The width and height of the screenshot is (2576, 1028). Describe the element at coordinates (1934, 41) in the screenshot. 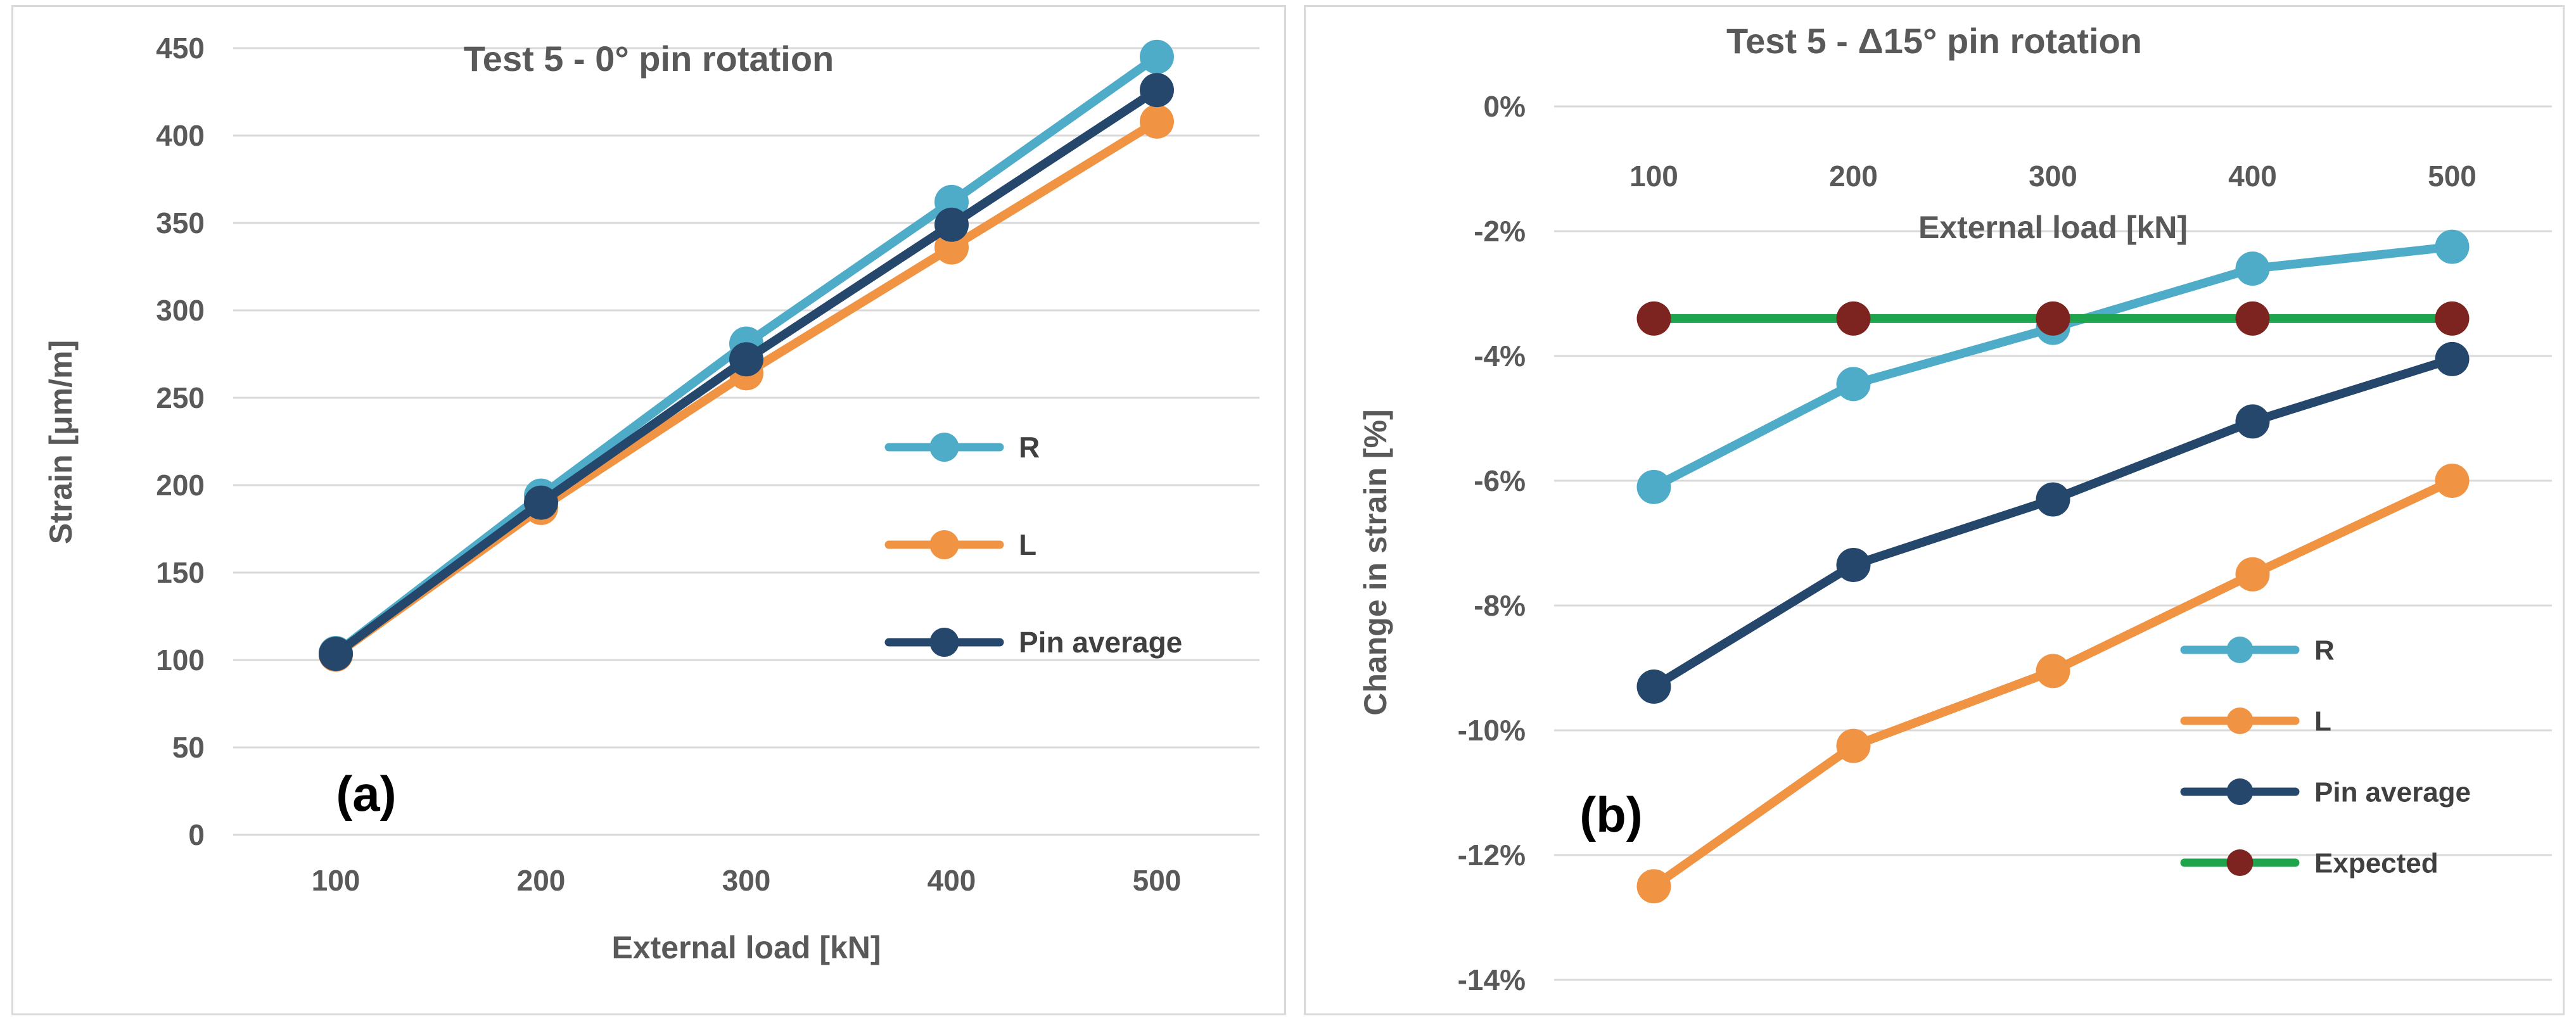

I see `chart-title: Test 5 - Δ15° pin rotation` at that location.